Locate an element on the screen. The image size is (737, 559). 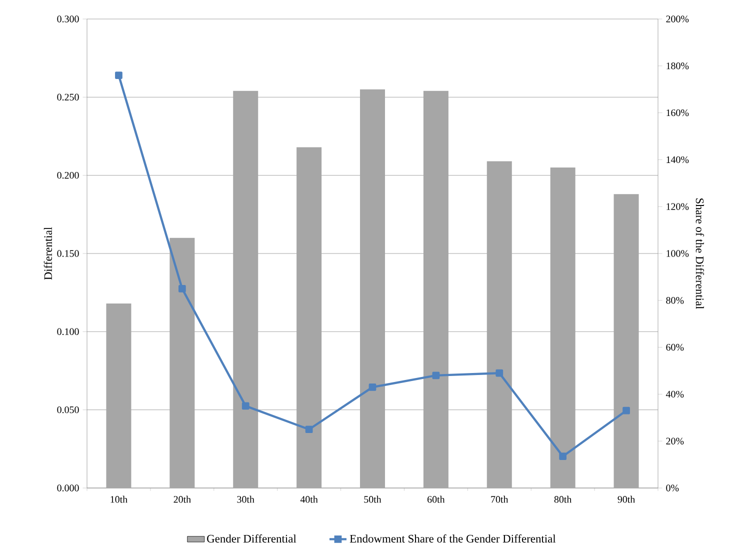
x-tick-label: 90th is located at coordinates (627, 499).